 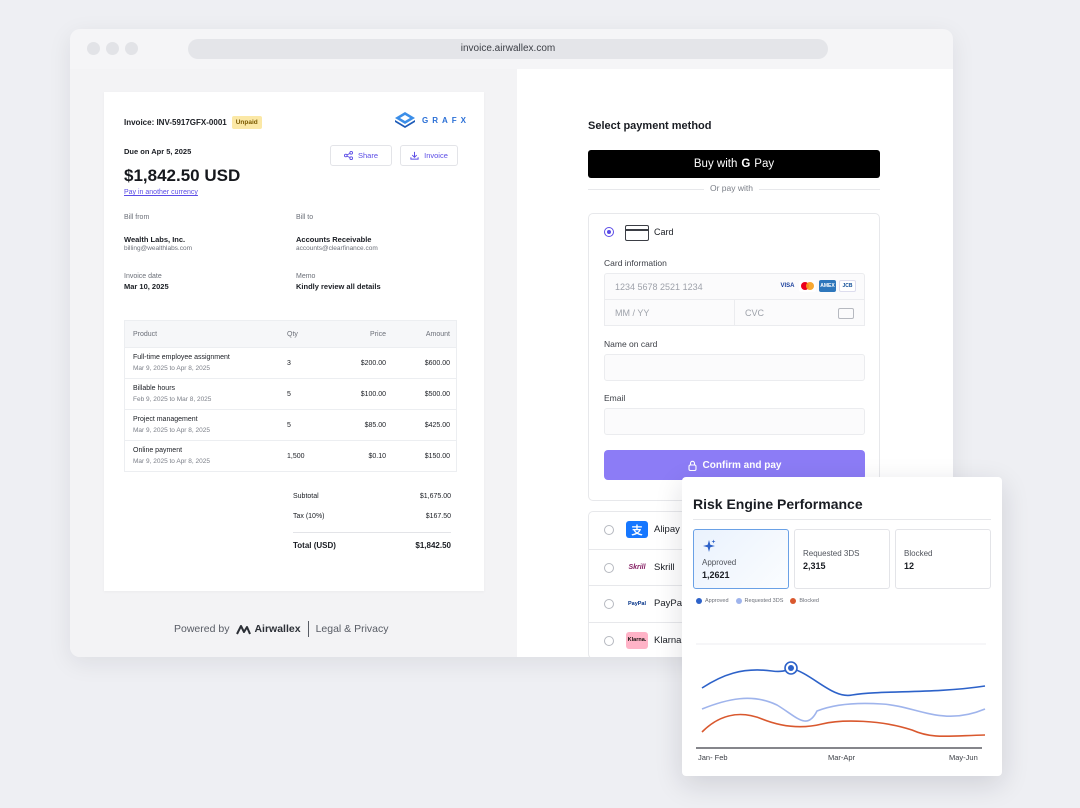 I want to click on total-row: Total (USD) $1,842.50, so click(x=372, y=542).